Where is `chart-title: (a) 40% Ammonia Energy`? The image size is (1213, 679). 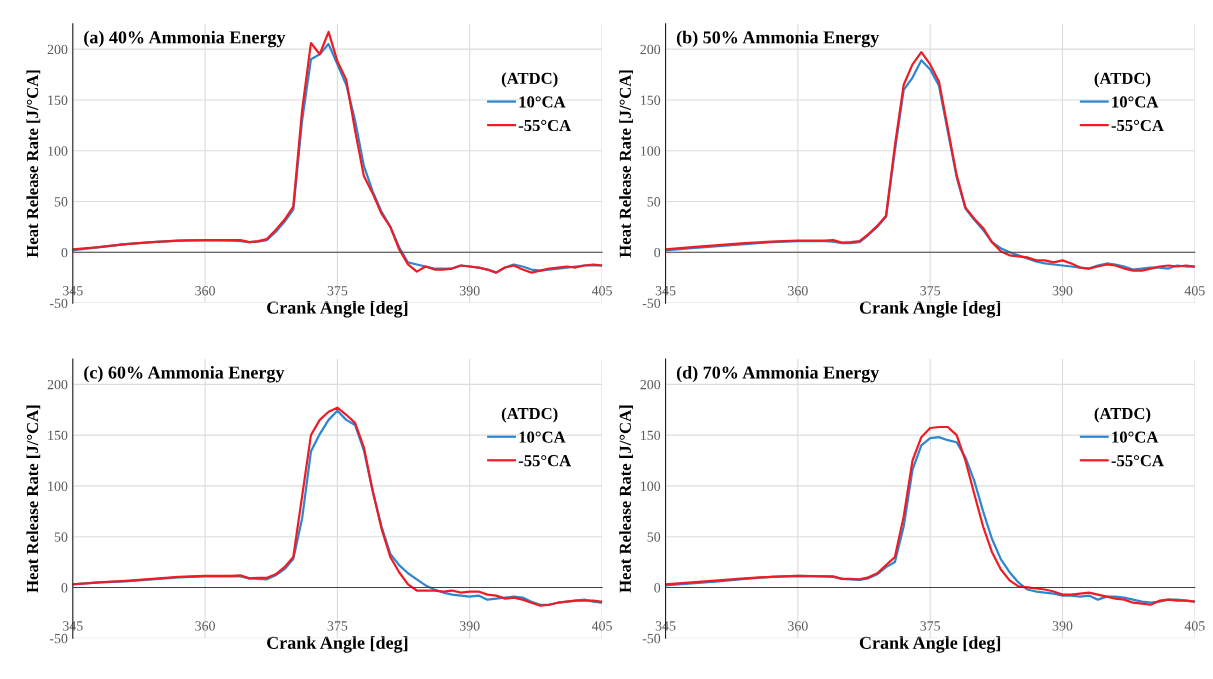 chart-title: (a) 40% Ammonia Energy is located at coordinates (185, 39).